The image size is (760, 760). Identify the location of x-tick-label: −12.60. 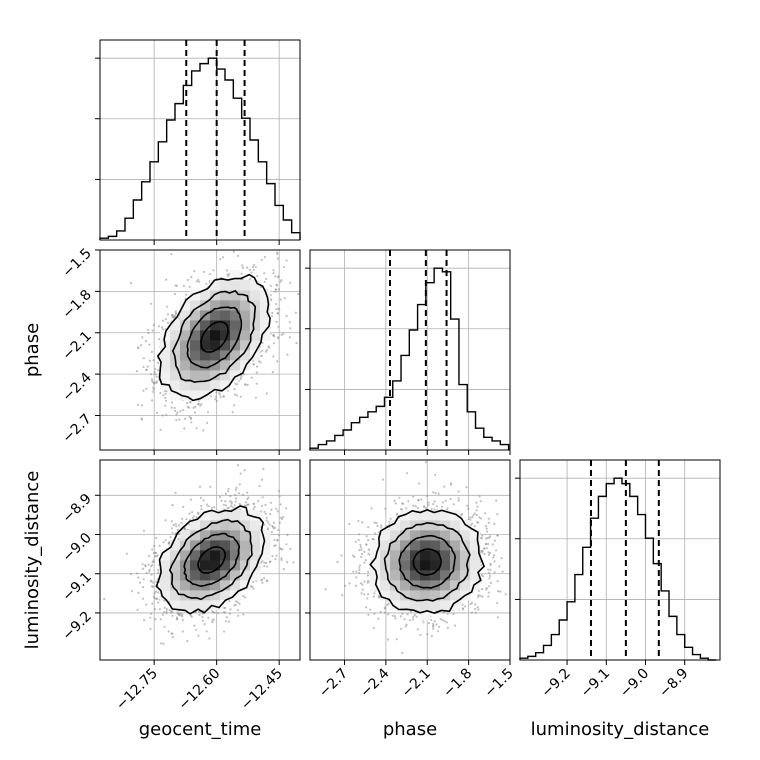
(200, 690).